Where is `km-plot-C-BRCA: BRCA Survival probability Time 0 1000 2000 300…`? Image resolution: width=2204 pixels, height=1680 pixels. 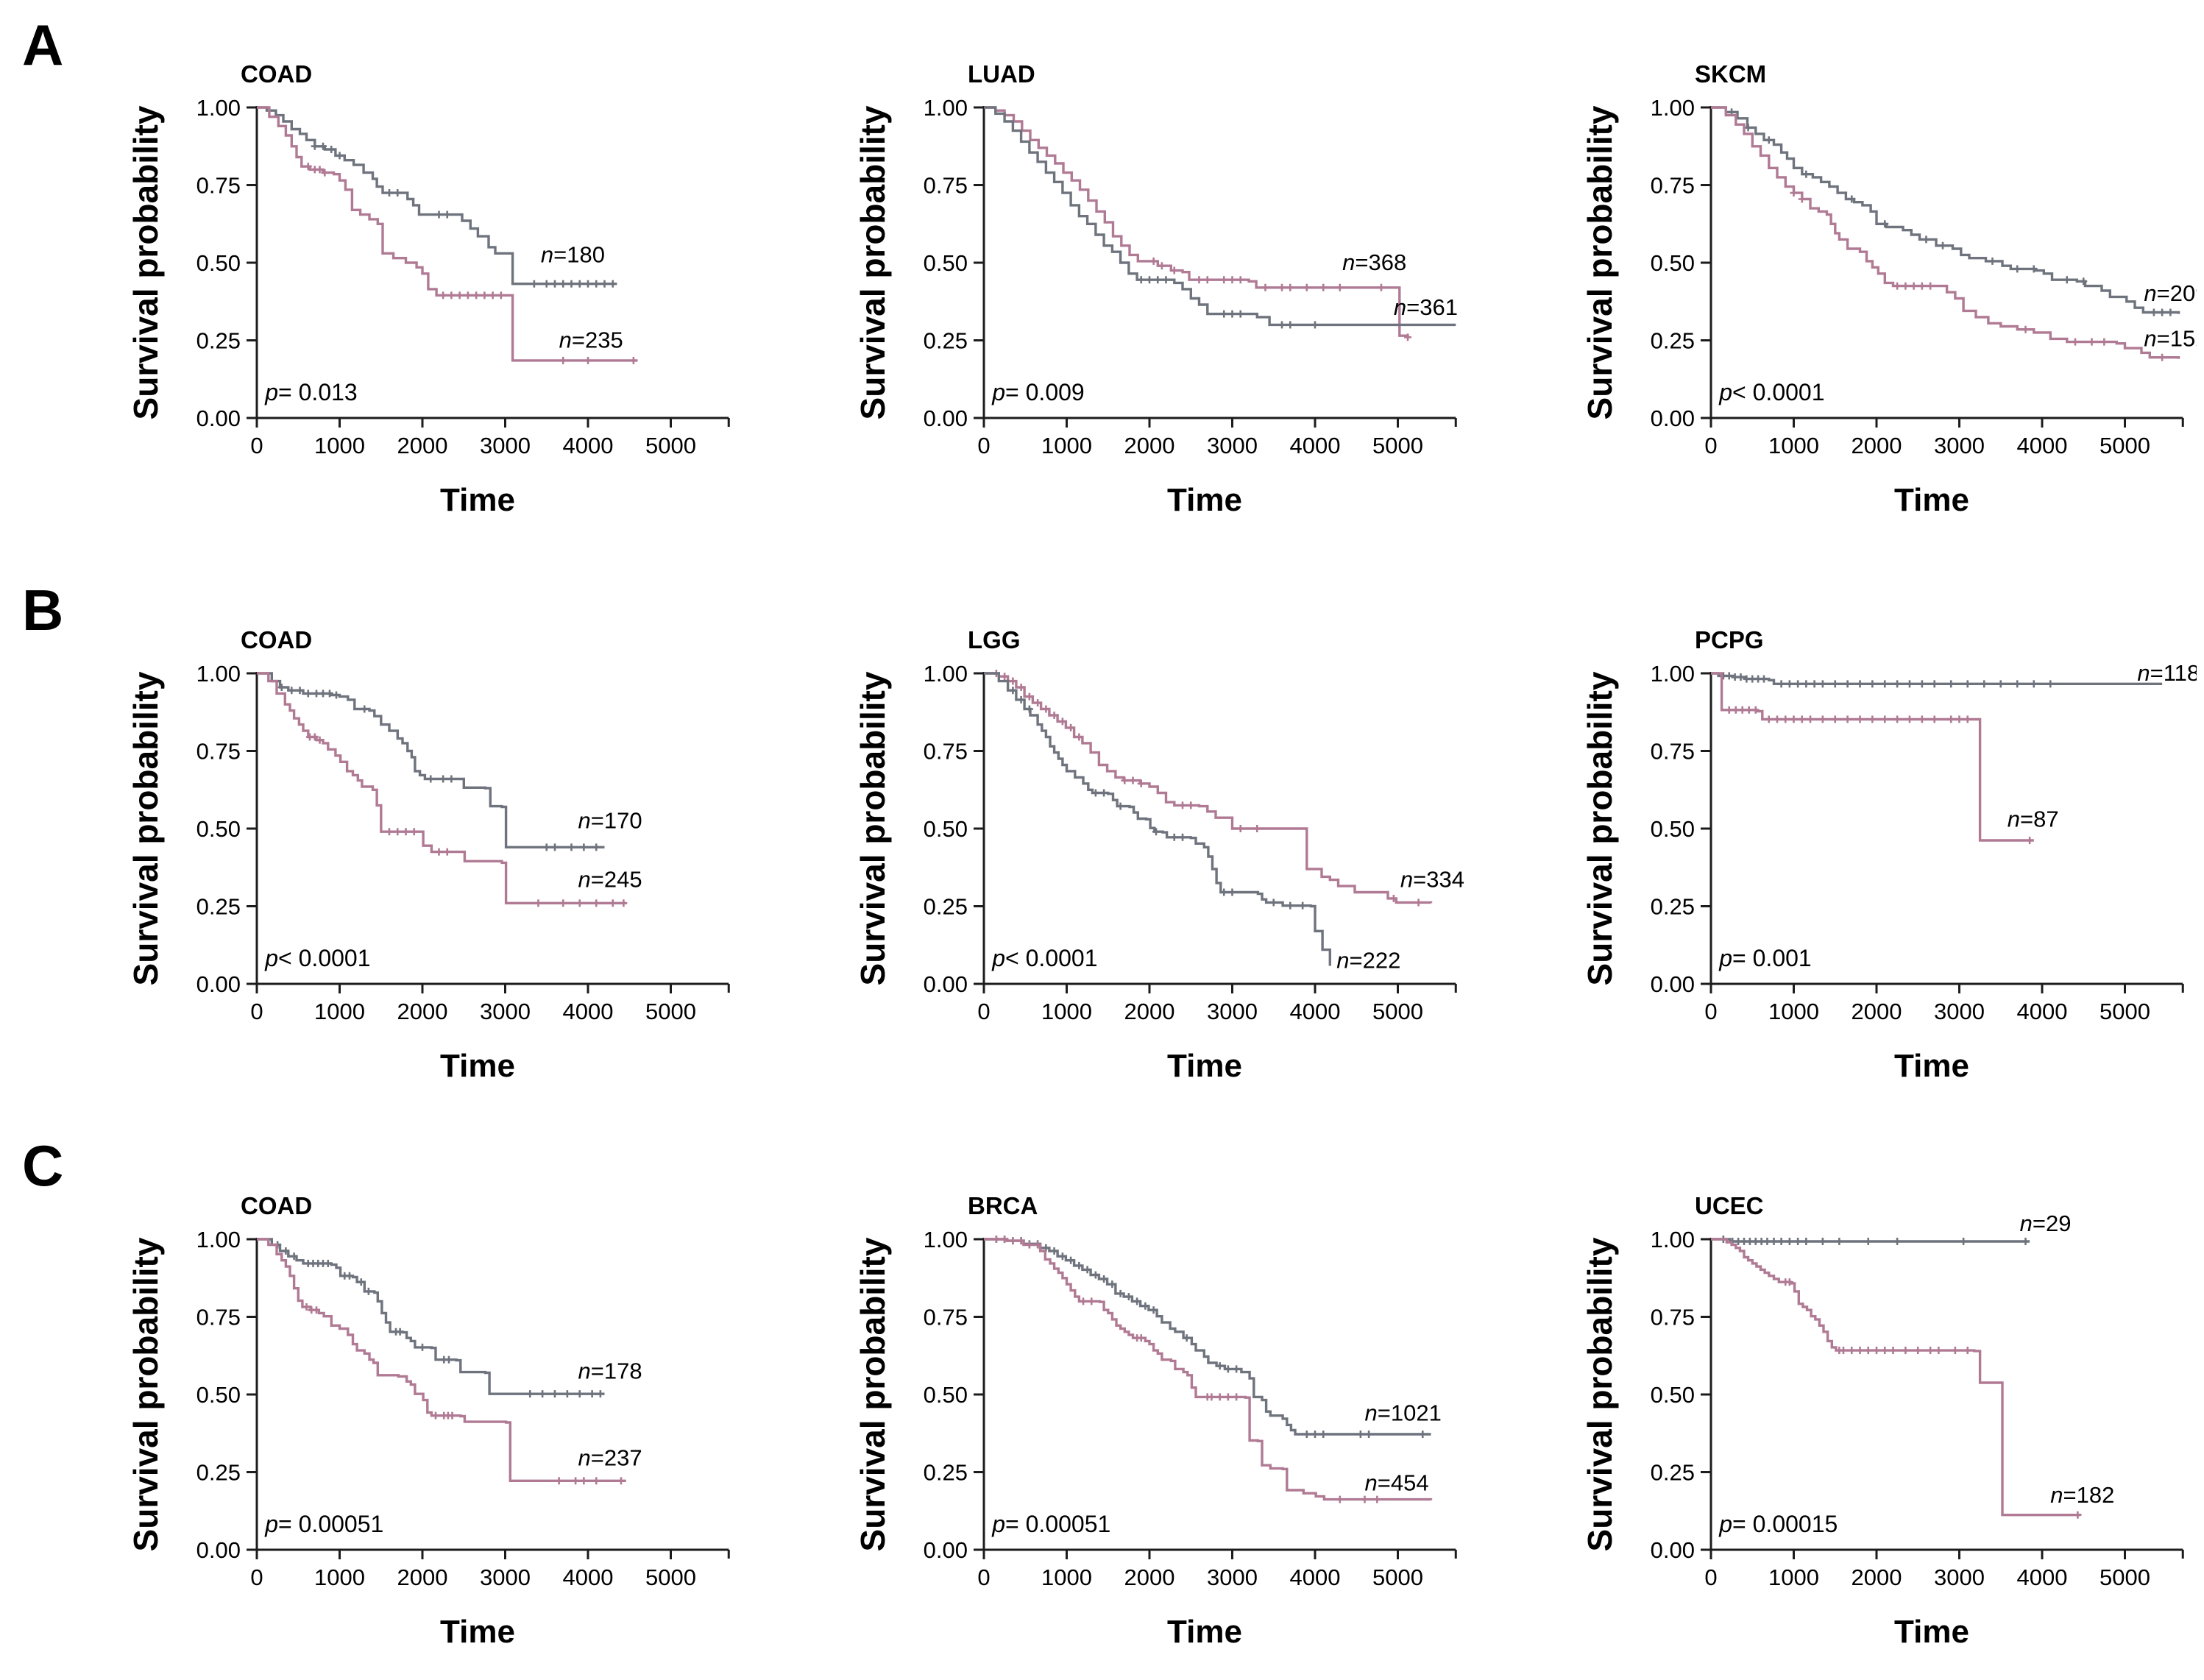
km-plot-C-BRCA: BRCA Survival probability Time 0 1000 2000 300… is located at coordinates (1102, 1404).